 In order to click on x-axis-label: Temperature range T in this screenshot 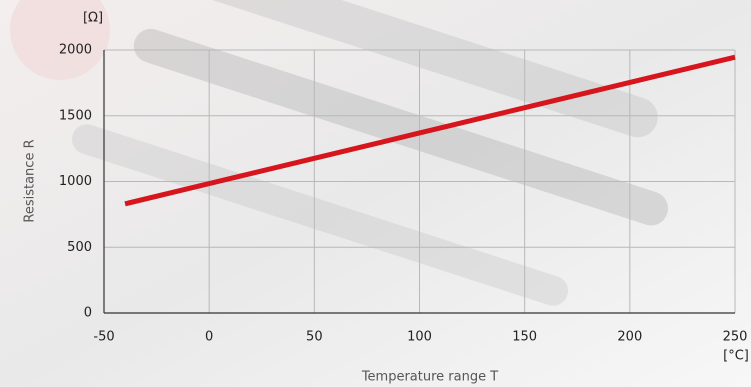, I will do `click(429, 377)`.